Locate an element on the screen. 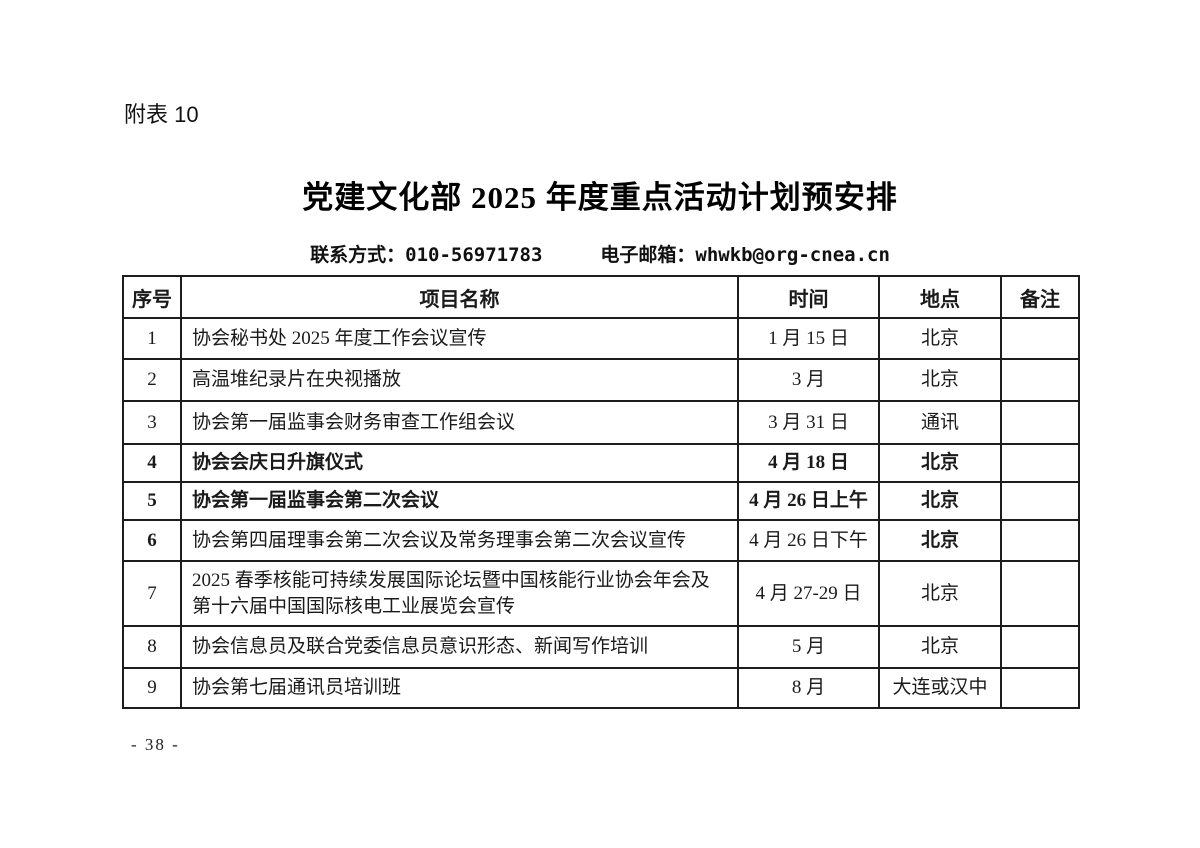  page-title: 党建文化部 2025 年度重点活动计划预安排 is located at coordinates (600, 197).